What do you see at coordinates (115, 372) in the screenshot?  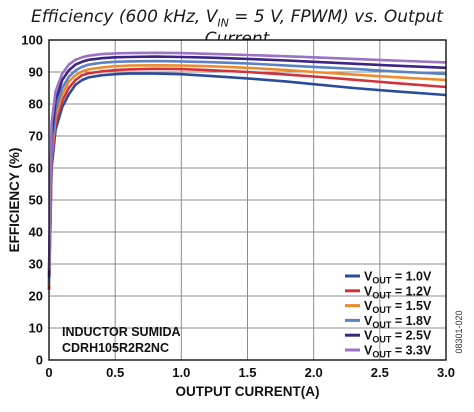 I see `x-tick-label: 0.5` at bounding box center [115, 372].